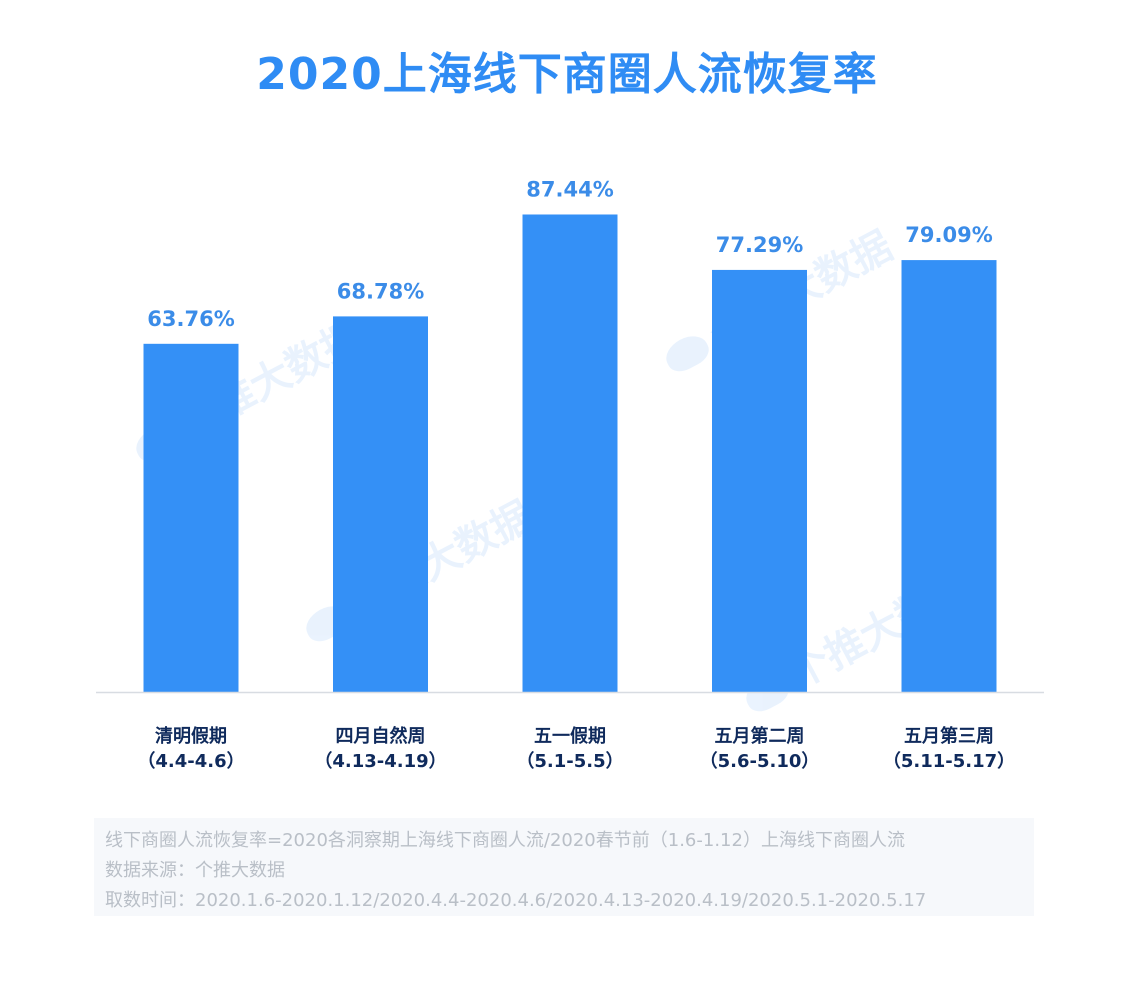  Describe the element at coordinates (949, 761) in the screenshot. I see `category-range-label: （5.11-5.17）` at that location.